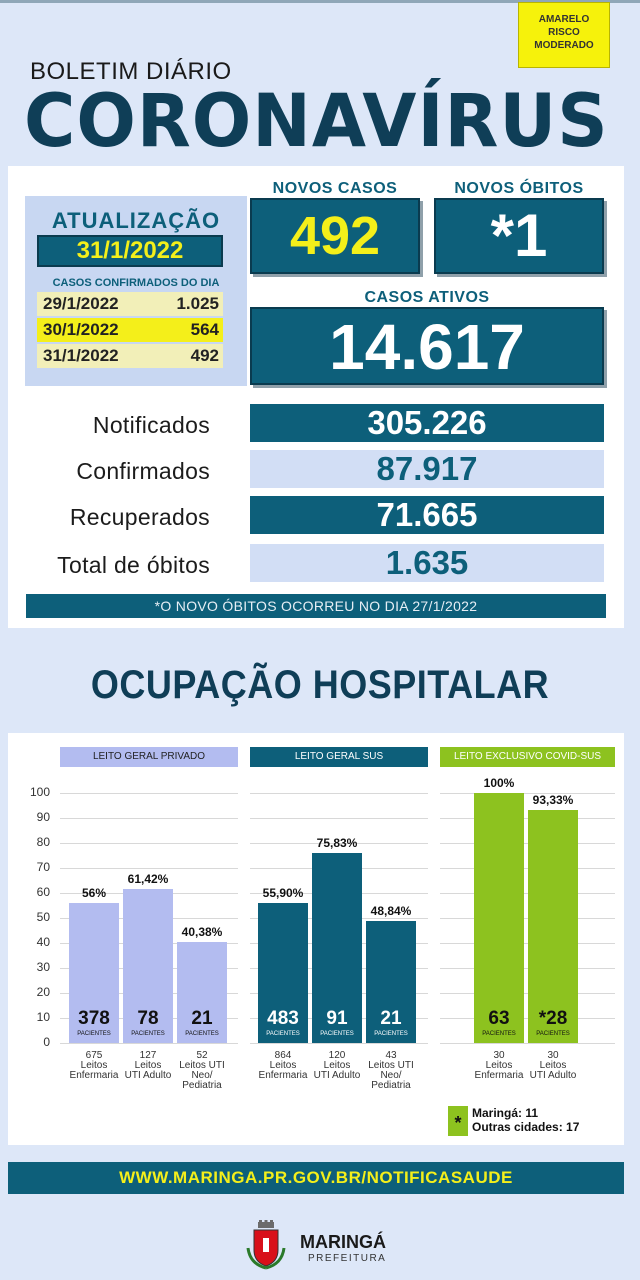  I want to click on y-axis-tick-label: 60, so click(43, 892).